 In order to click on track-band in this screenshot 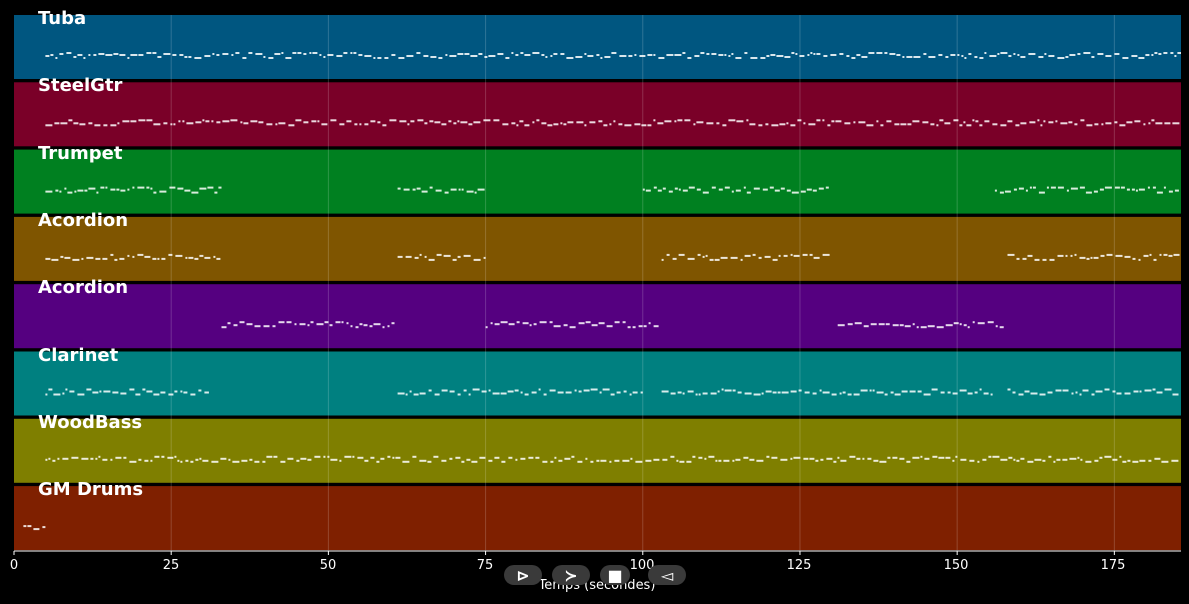, I will do `click(597, 316)`.